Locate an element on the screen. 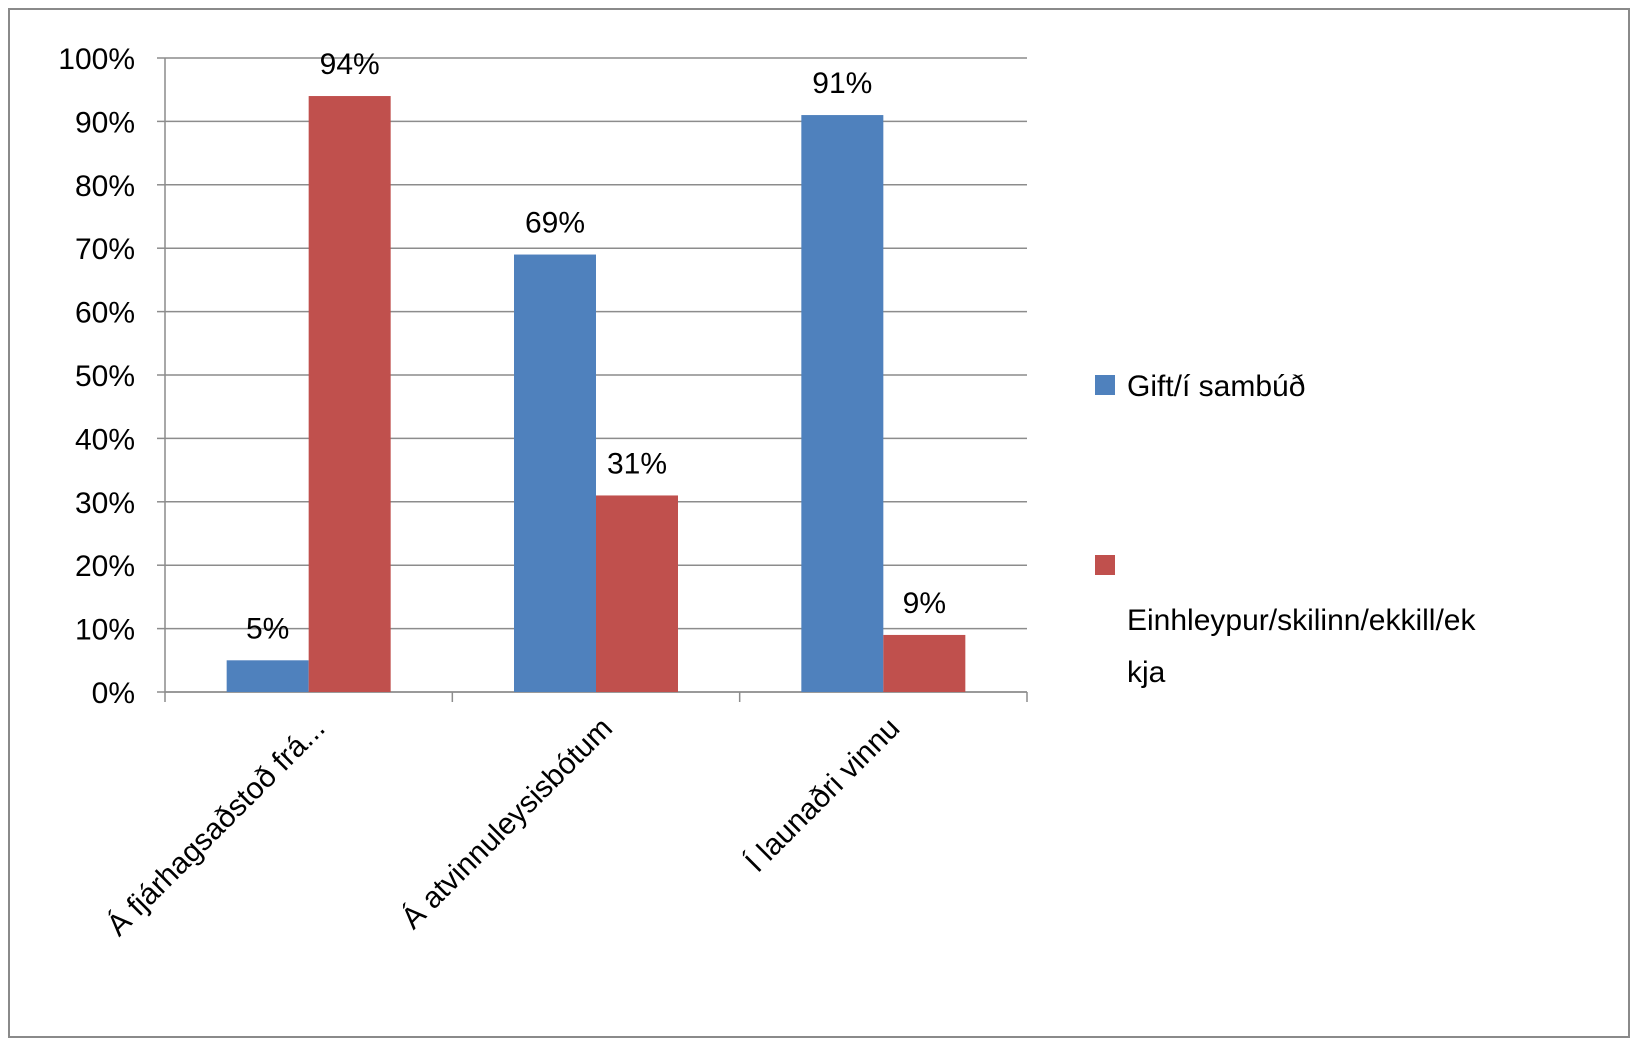  y-tick-label: 80% is located at coordinates (105, 186).